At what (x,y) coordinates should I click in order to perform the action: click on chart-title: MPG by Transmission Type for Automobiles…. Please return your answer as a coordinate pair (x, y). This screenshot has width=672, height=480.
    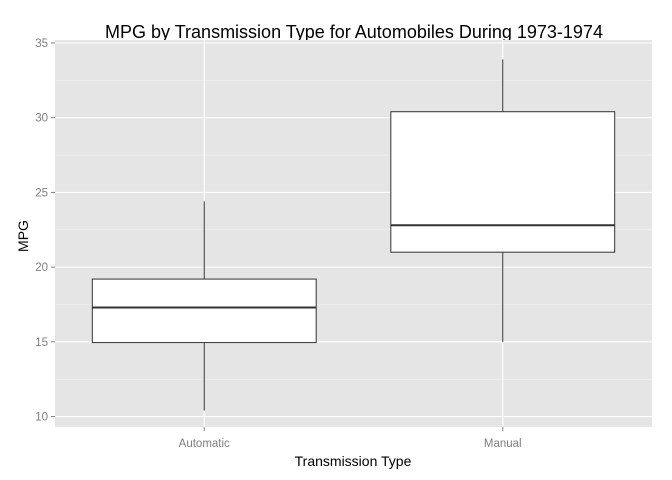
    Looking at the image, I should click on (354, 32).